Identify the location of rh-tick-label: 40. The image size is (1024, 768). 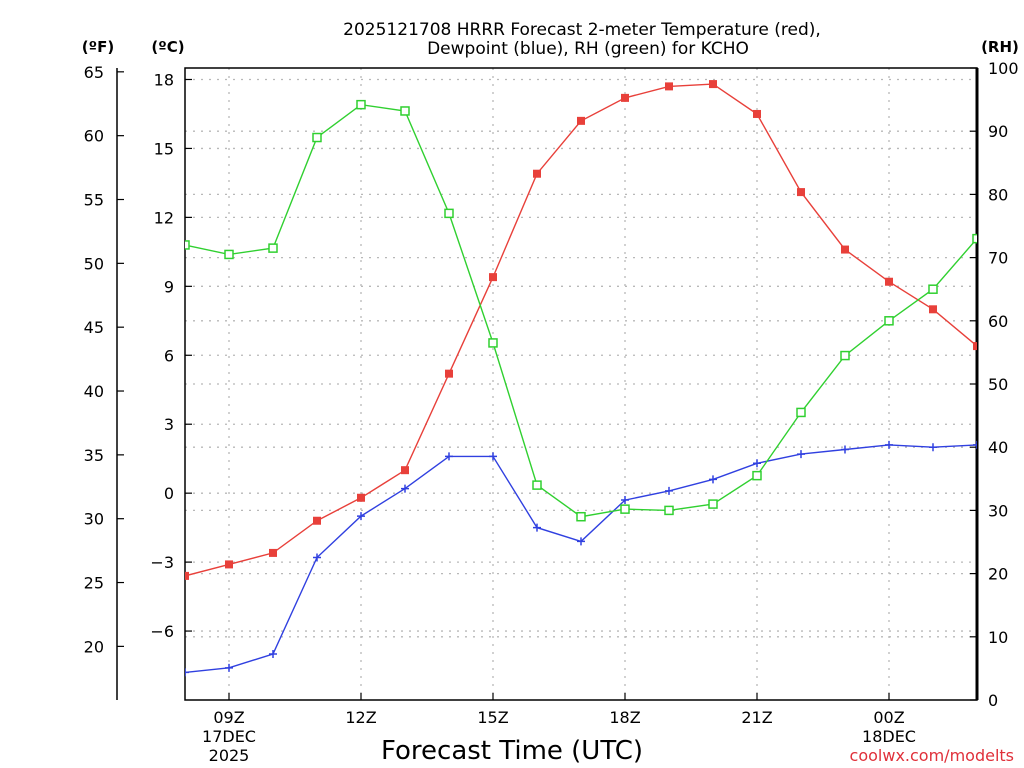
(998, 447).